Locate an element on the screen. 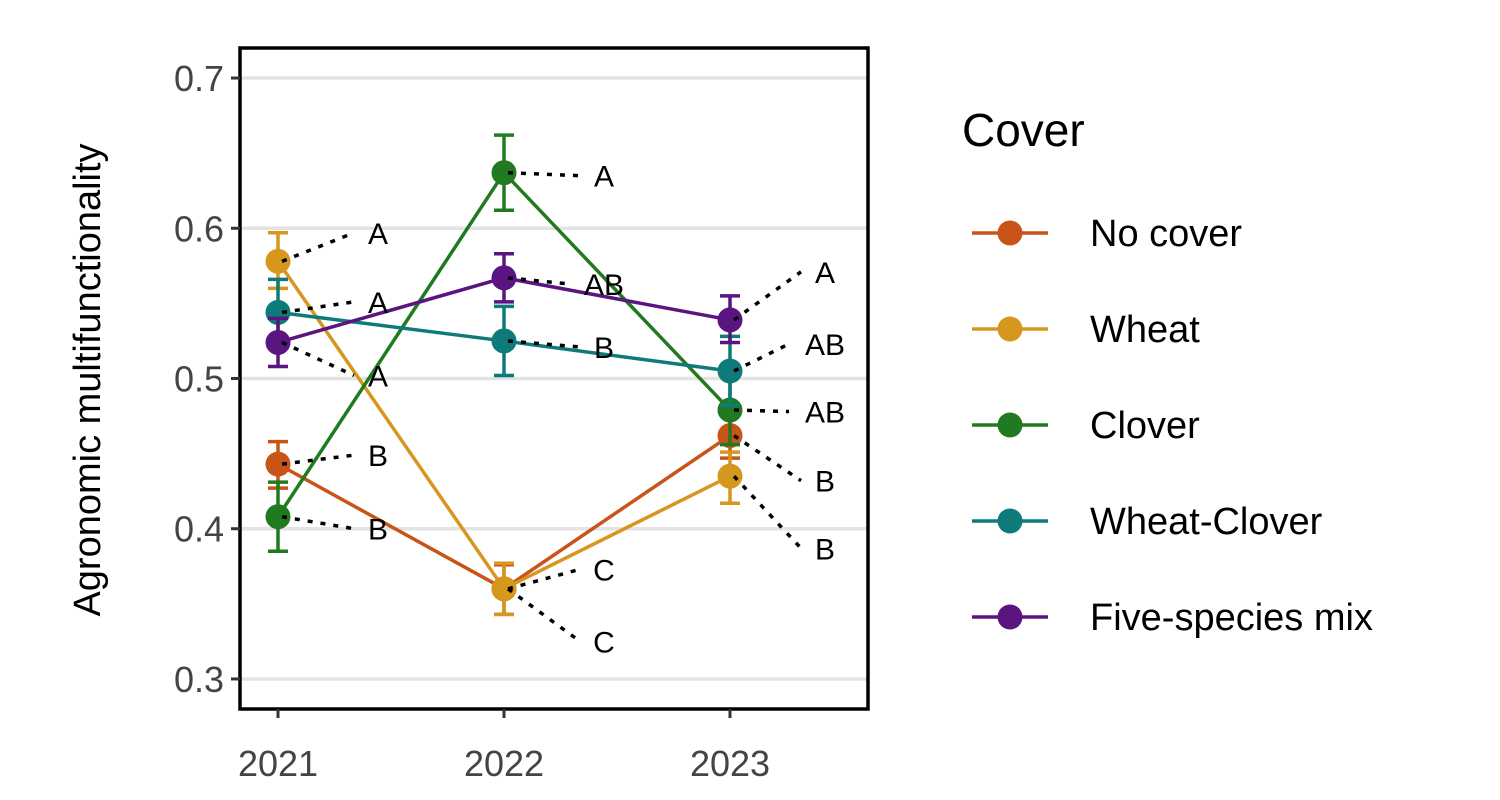  y-axis: 0.3 0.4 0.5 0.6 0.7 is located at coordinates (207, 379).